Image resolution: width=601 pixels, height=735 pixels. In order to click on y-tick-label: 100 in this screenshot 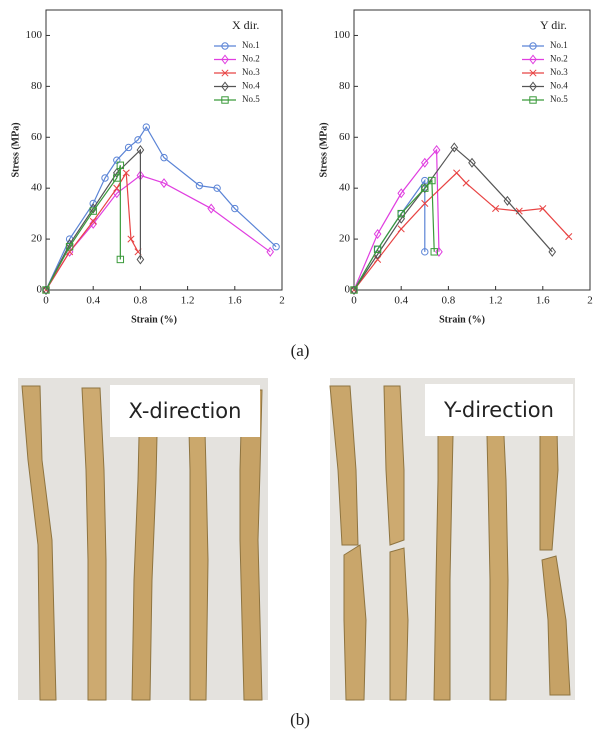, I will do `click(342, 35)`.